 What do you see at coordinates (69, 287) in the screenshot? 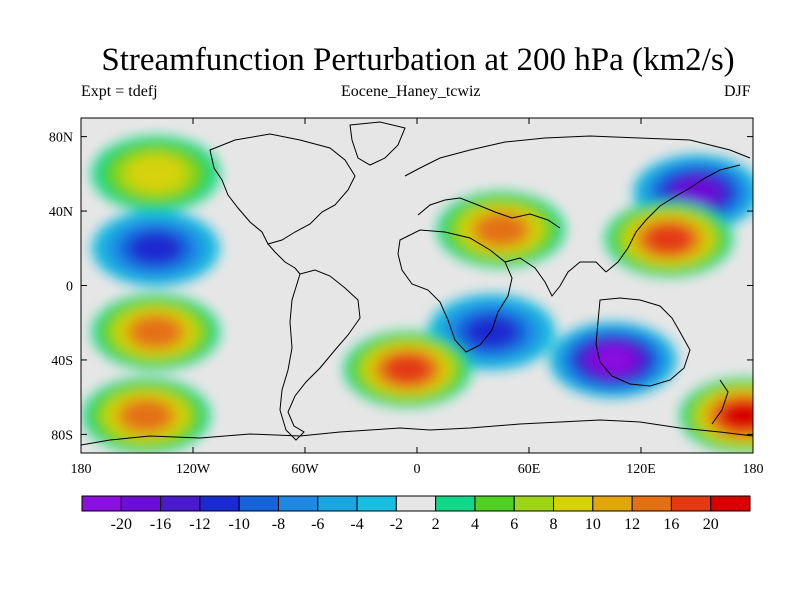
I see `y-tick-label: 0` at bounding box center [69, 287].